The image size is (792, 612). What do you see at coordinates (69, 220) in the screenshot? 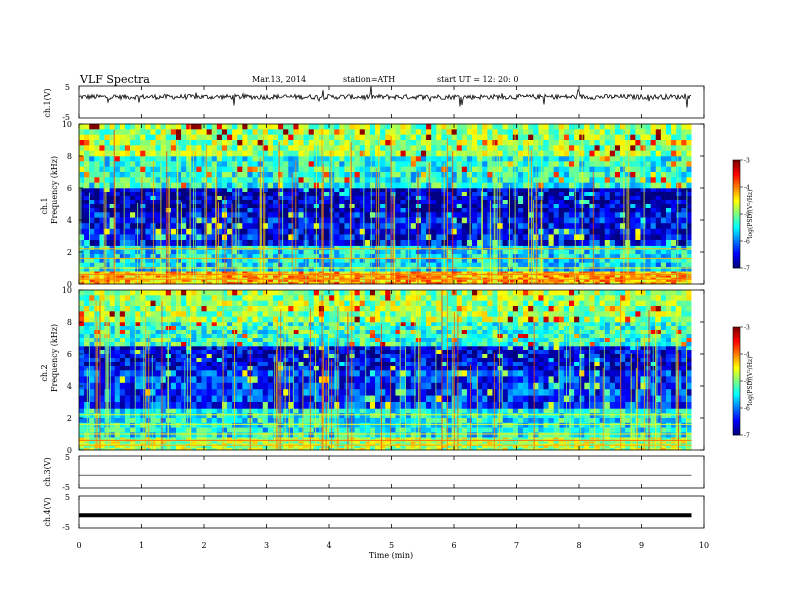
I see `spectrogram-ytick-label: 4` at bounding box center [69, 220].